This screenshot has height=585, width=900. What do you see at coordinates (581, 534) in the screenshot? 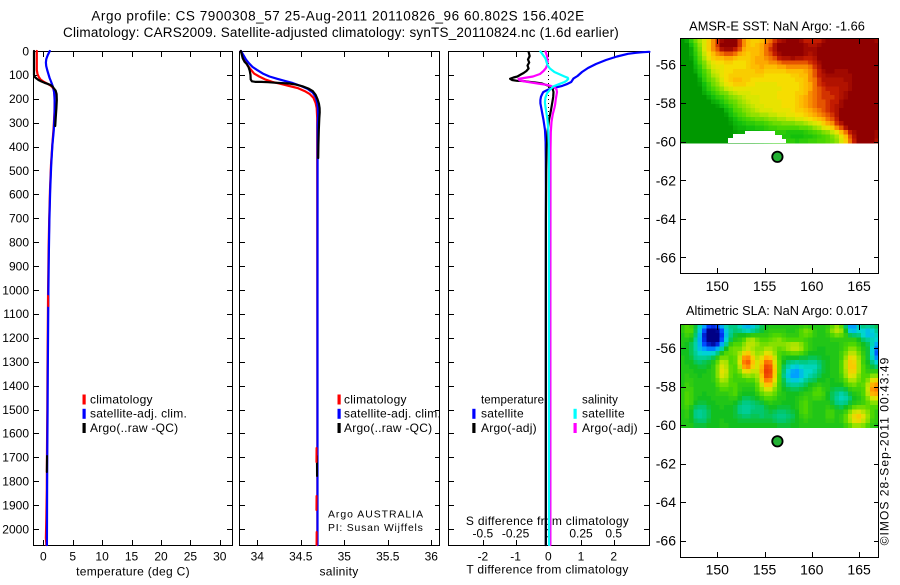
I see `svg-text: 0.25` at bounding box center [581, 534].